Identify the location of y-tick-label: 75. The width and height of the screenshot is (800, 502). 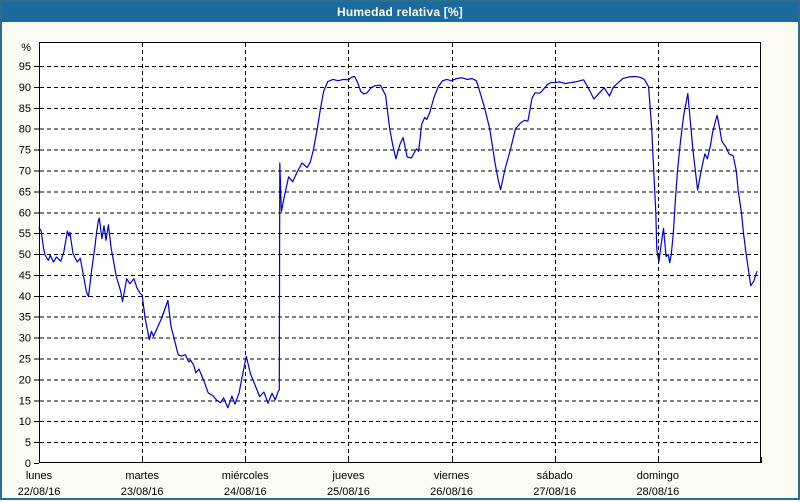
(25, 151).